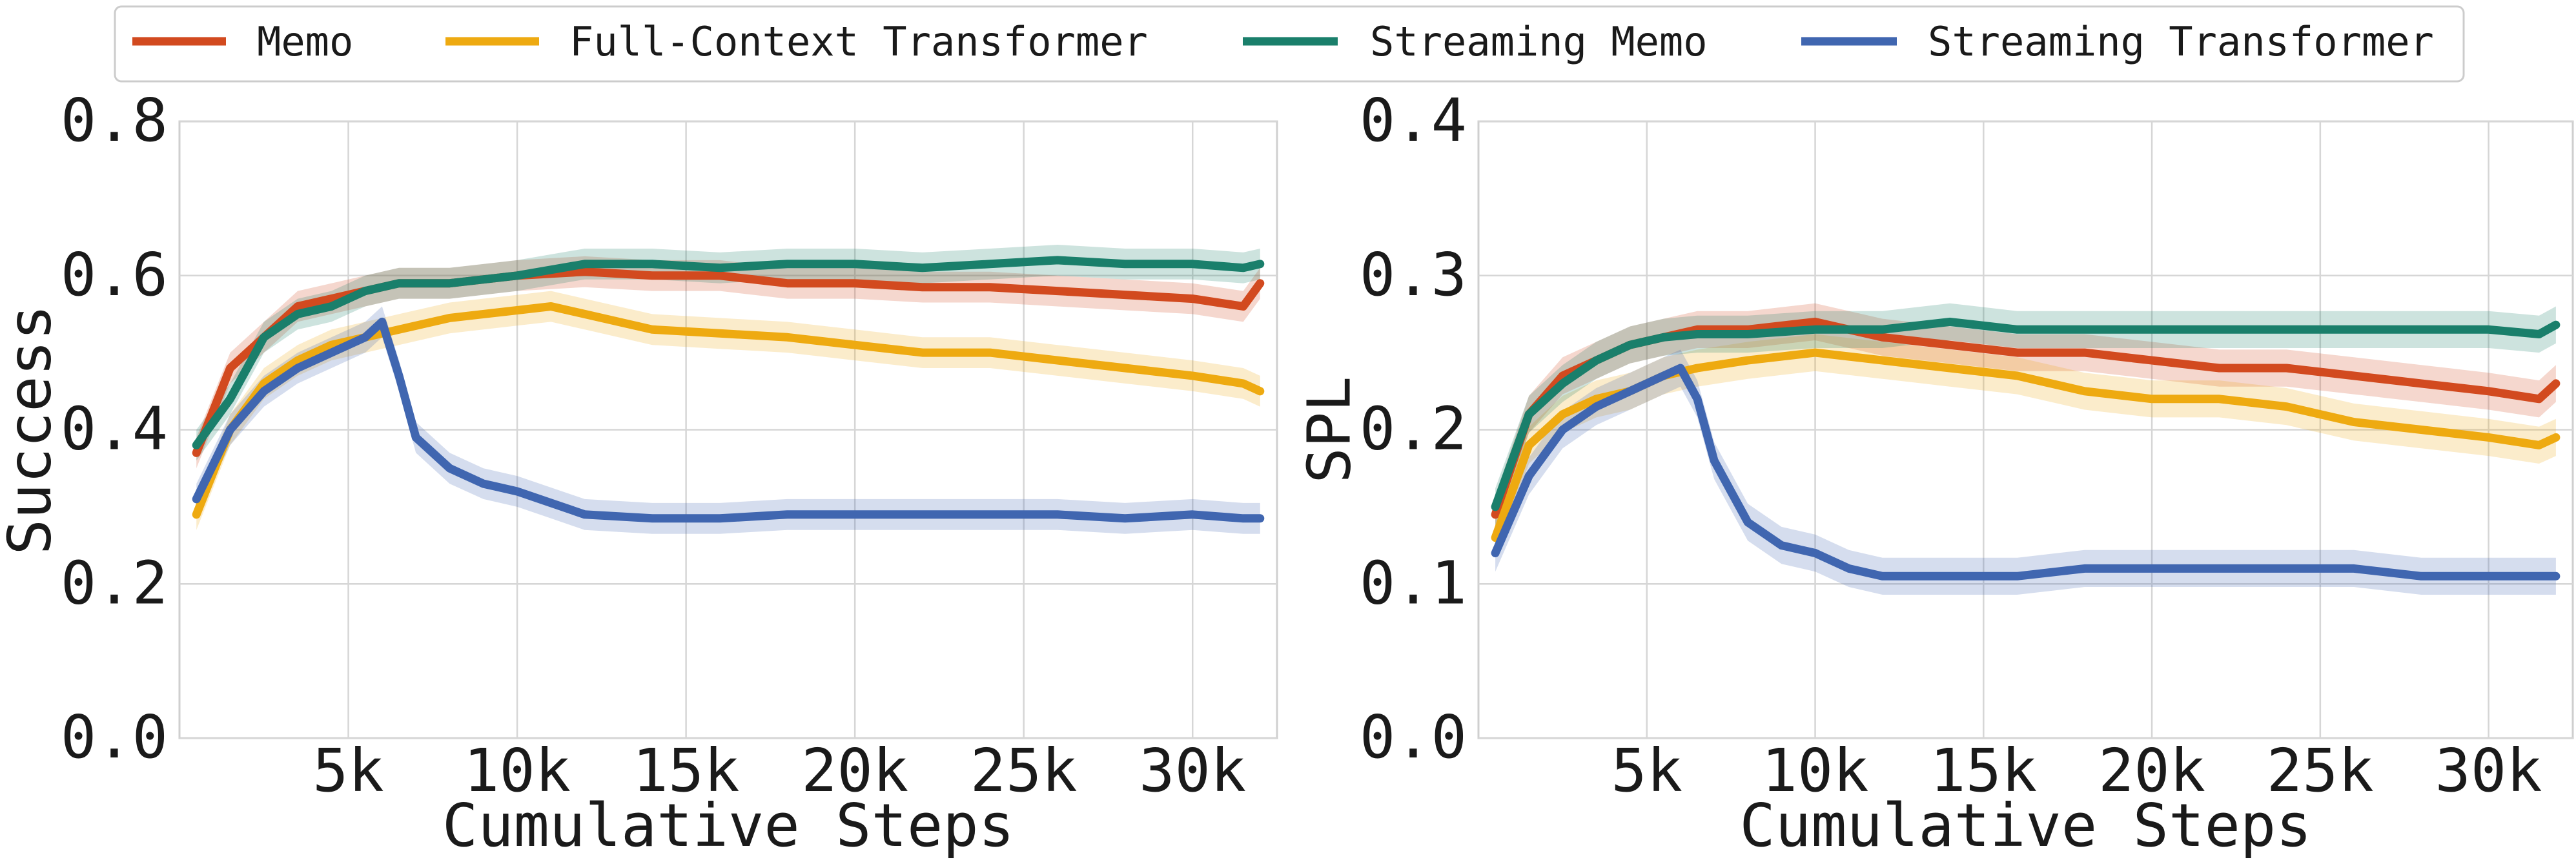 The width and height of the screenshot is (2576, 864). I want to click on legend-entry-full-context-transformer: Full-Context Transformer, so click(797, 41).